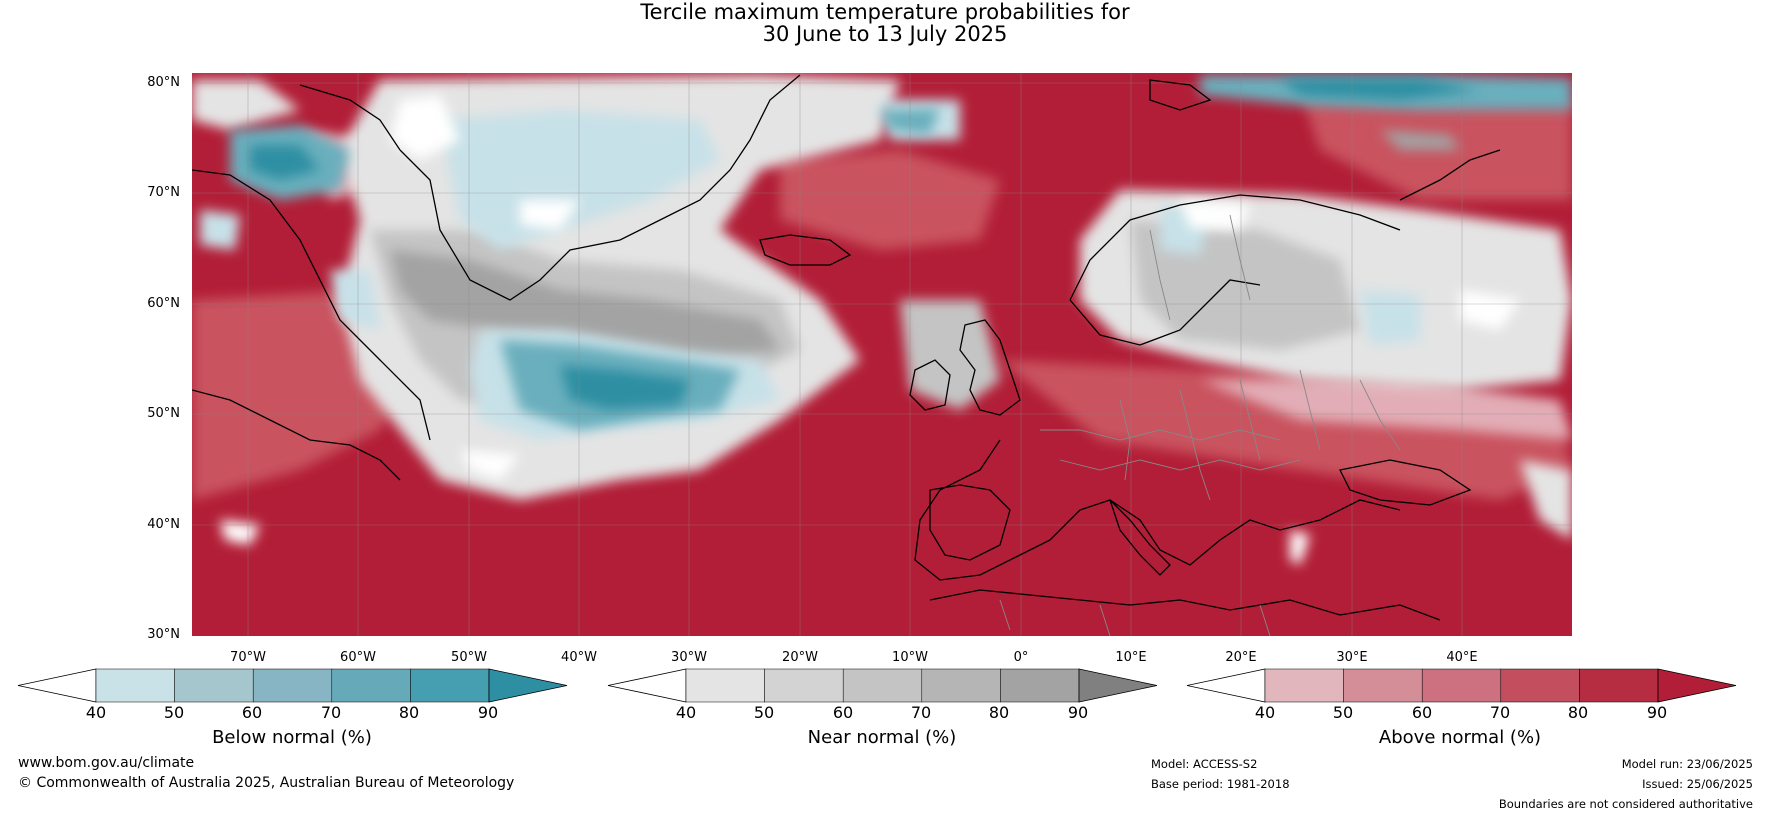 The image size is (1770, 816). What do you see at coordinates (1226, 685) in the screenshot?
I see `above-colorbar-low-extension` at bounding box center [1226, 685].